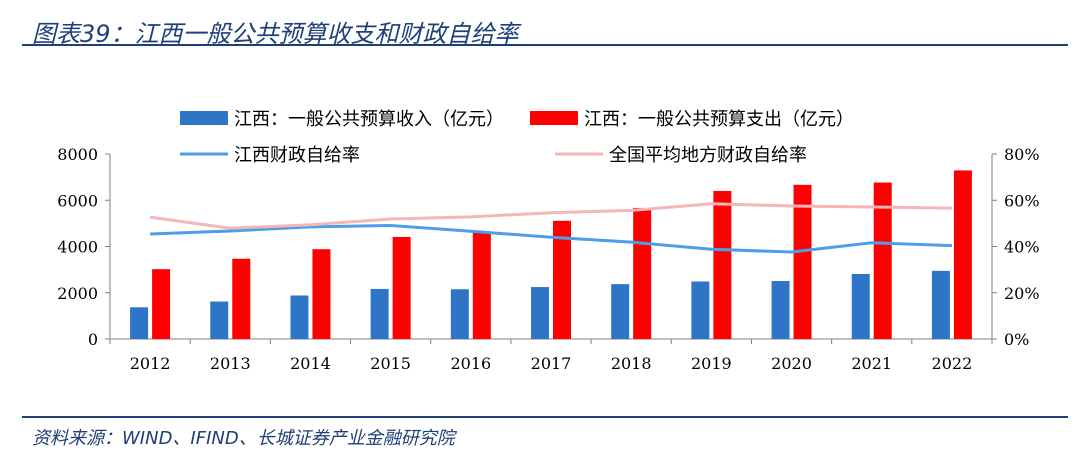 The height and width of the screenshot is (465, 1080). I want to click on x-tick-label: 2022, so click(952, 363).